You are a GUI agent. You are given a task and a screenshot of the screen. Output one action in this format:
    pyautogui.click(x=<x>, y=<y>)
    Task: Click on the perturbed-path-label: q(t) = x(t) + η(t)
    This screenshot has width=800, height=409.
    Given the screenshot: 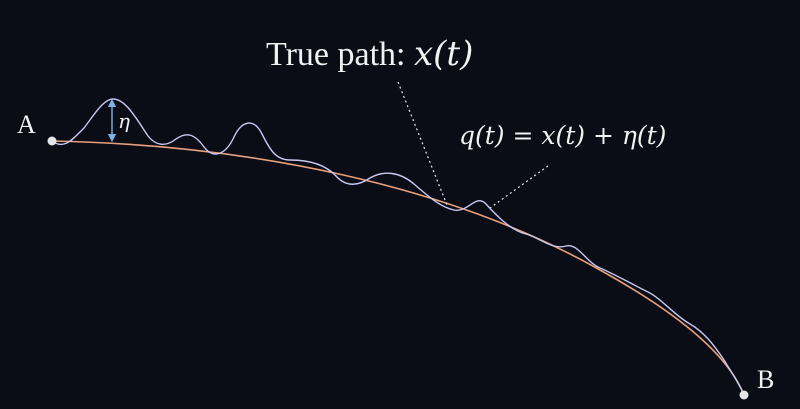 What is the action you would take?
    pyautogui.click(x=562, y=135)
    